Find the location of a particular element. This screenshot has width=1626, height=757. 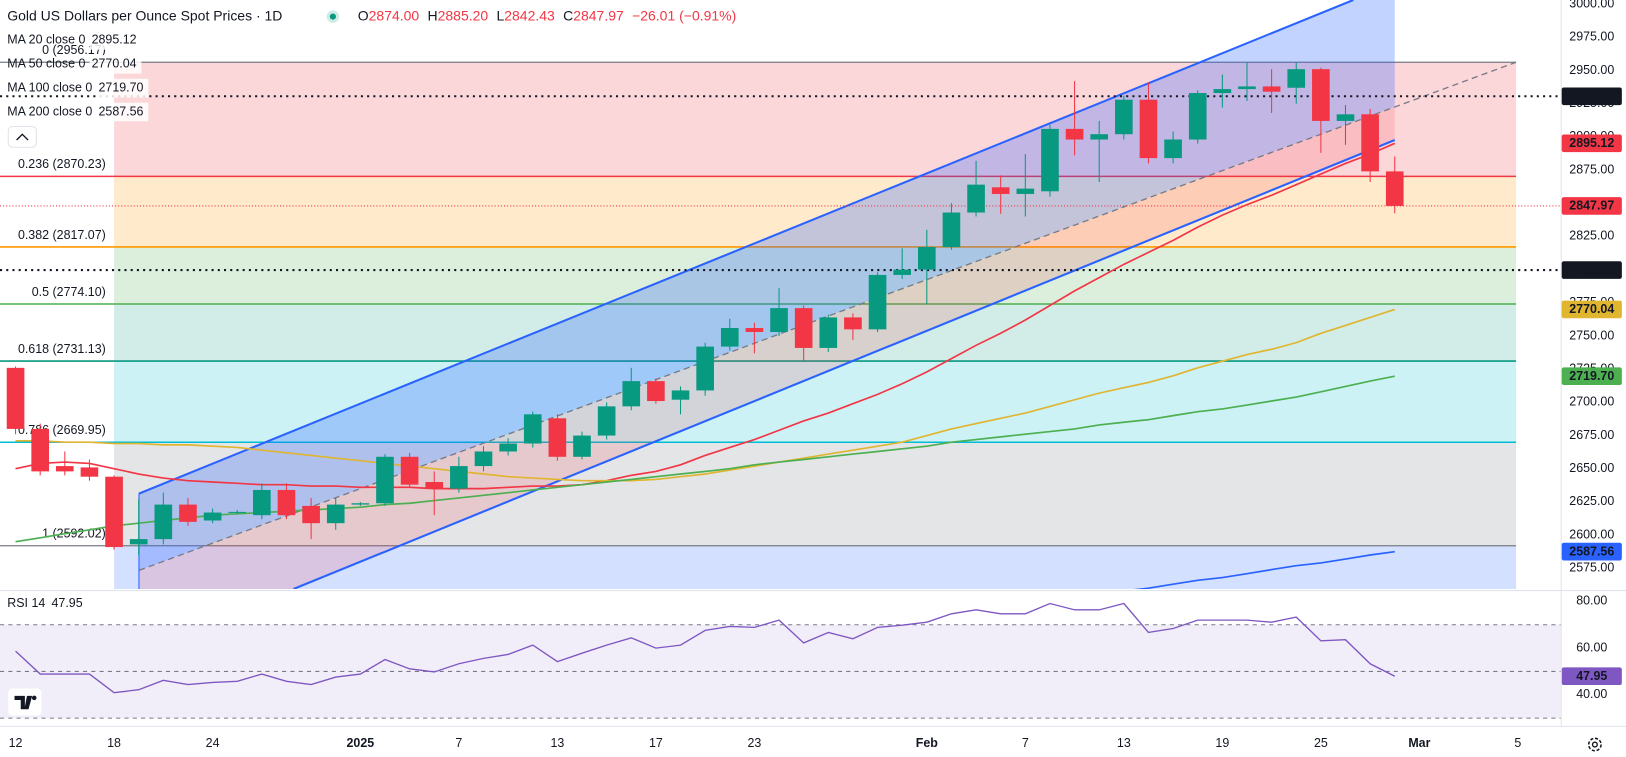

fib-label: 0.382 (2817.07) is located at coordinates (62, 235).